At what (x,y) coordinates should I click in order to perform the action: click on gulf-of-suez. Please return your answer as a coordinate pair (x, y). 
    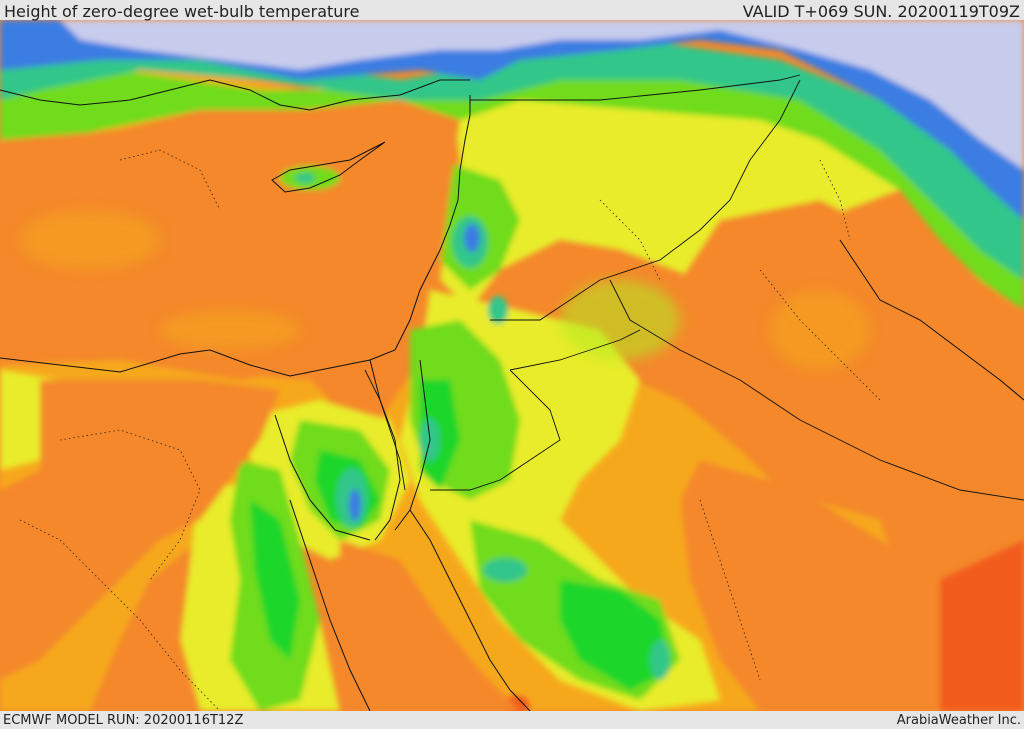
    Looking at the image, I should click on (385, 450).